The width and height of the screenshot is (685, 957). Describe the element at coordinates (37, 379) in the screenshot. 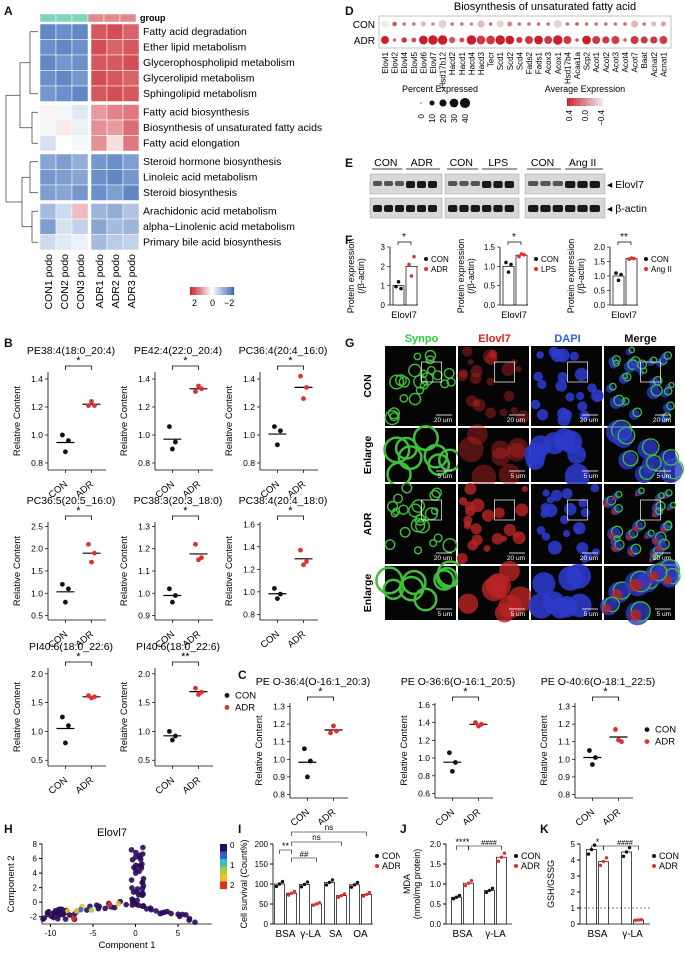

I see `y-tick-label: 1.4` at that location.